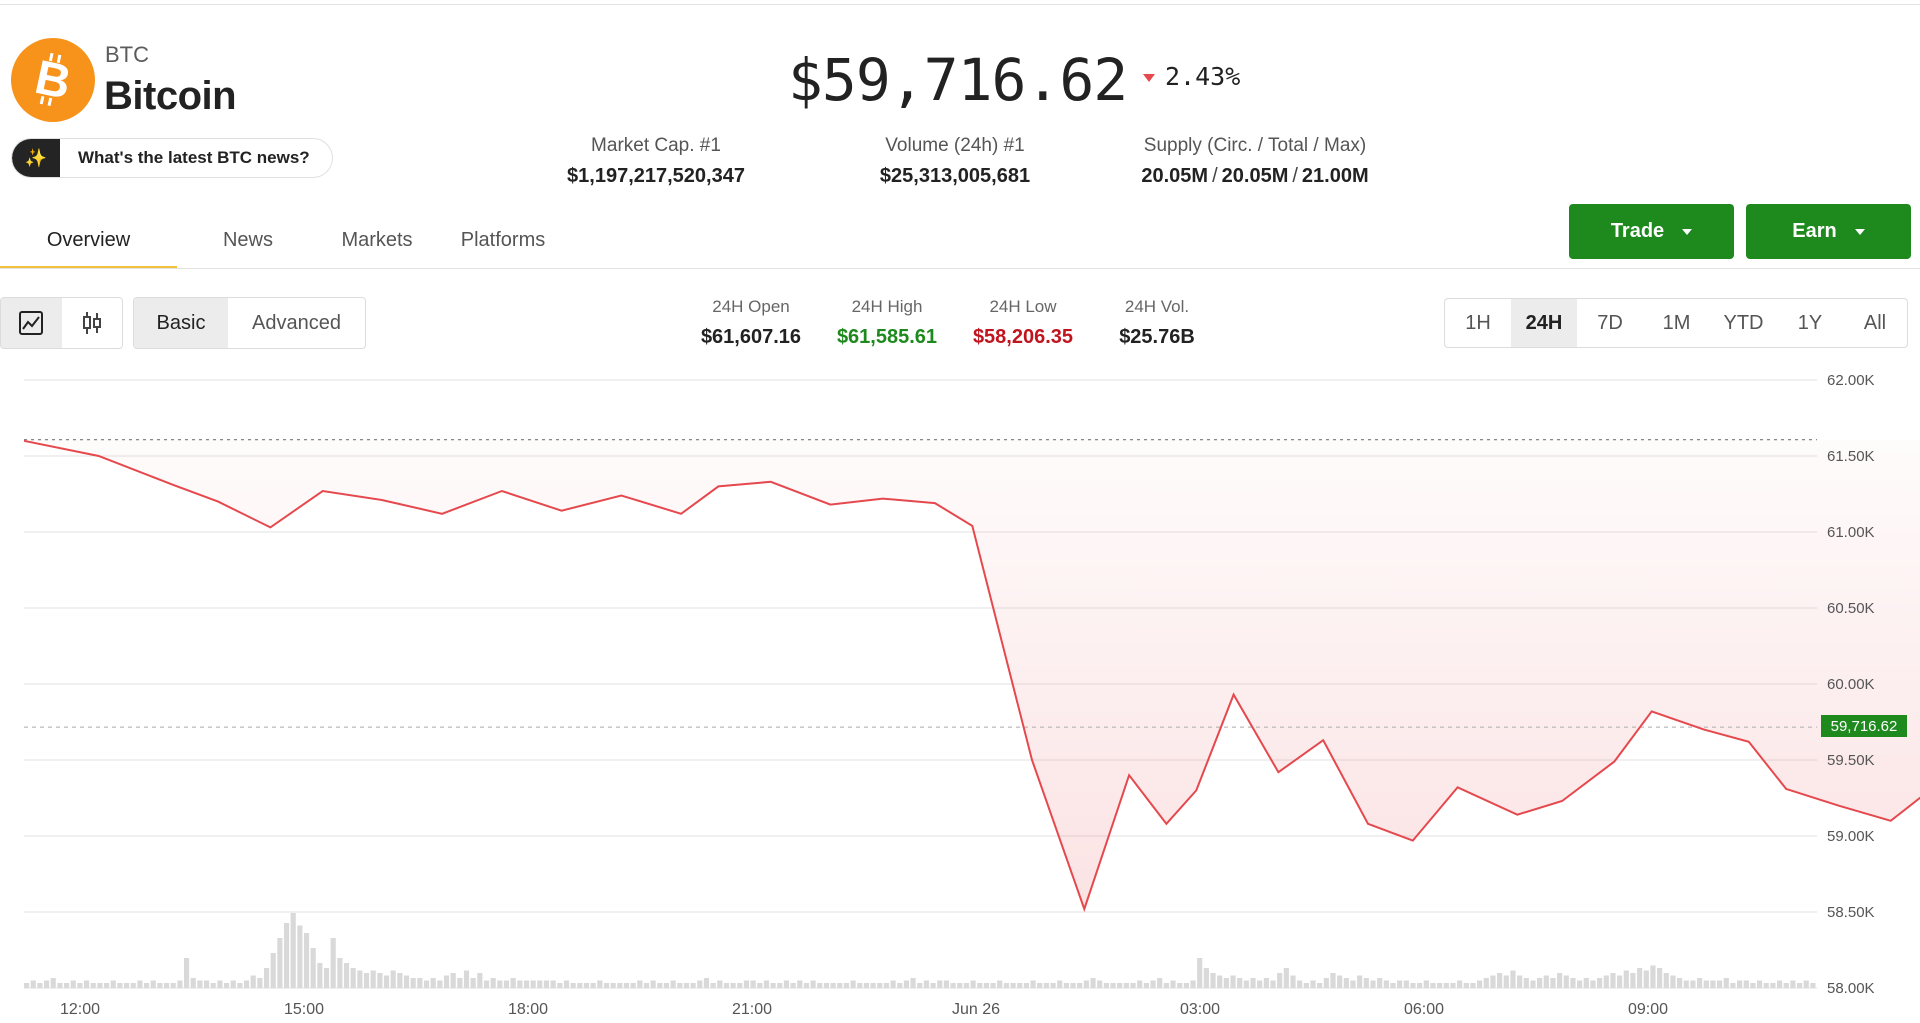 Image resolution: width=1920 pixels, height=1023 pixels. What do you see at coordinates (377, 240) in the screenshot?
I see `tab-markets: Markets` at bounding box center [377, 240].